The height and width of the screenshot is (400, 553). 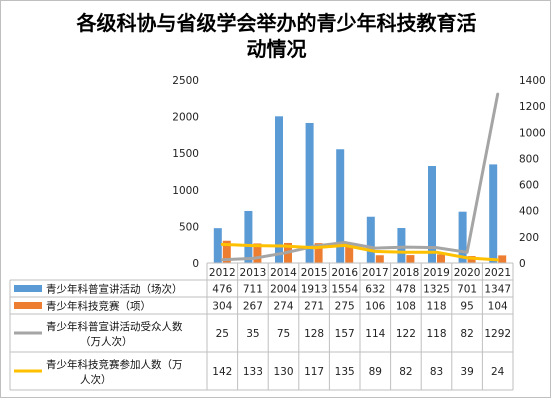 I want to click on data-label: 157, so click(x=345, y=334).